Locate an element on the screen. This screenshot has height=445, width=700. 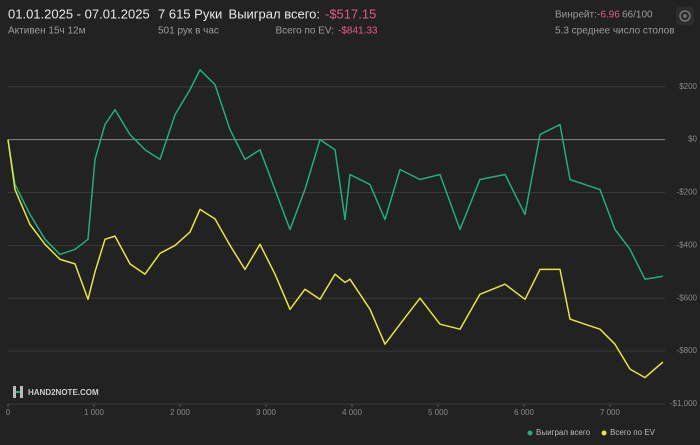
settings-icon is located at coordinates (685, 16).